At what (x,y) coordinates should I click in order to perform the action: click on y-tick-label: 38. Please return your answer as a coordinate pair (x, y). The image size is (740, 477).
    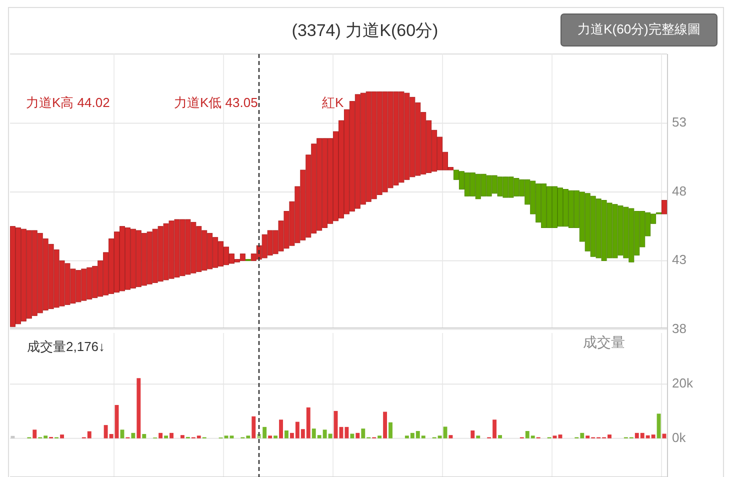
    Looking at the image, I should click on (679, 328).